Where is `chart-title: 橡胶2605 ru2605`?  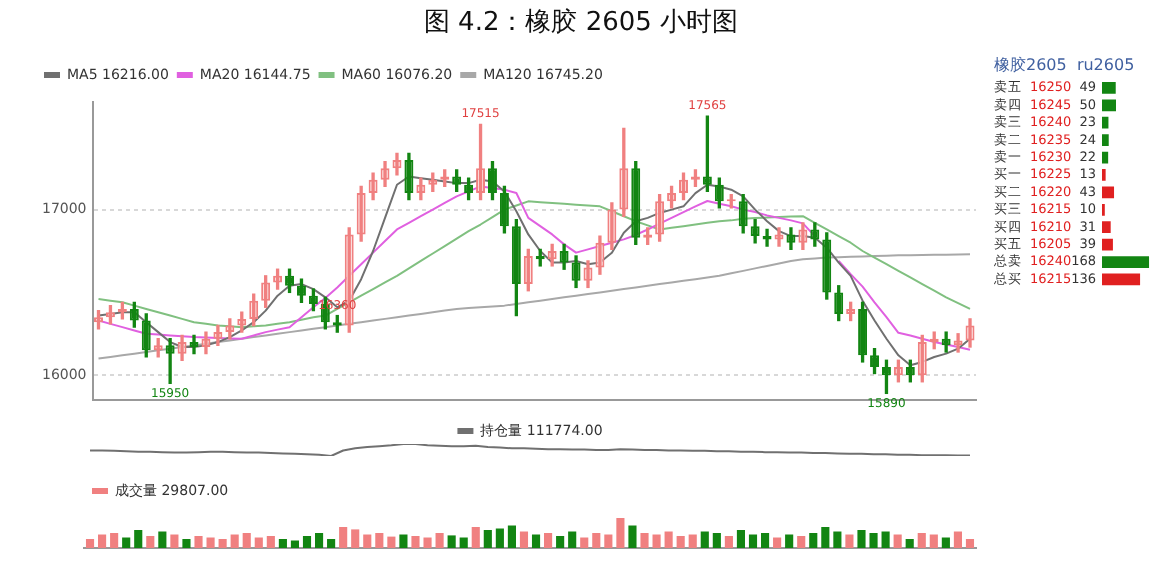
chart-title: 橡胶2605 ru2605 is located at coordinates (1064, 64).